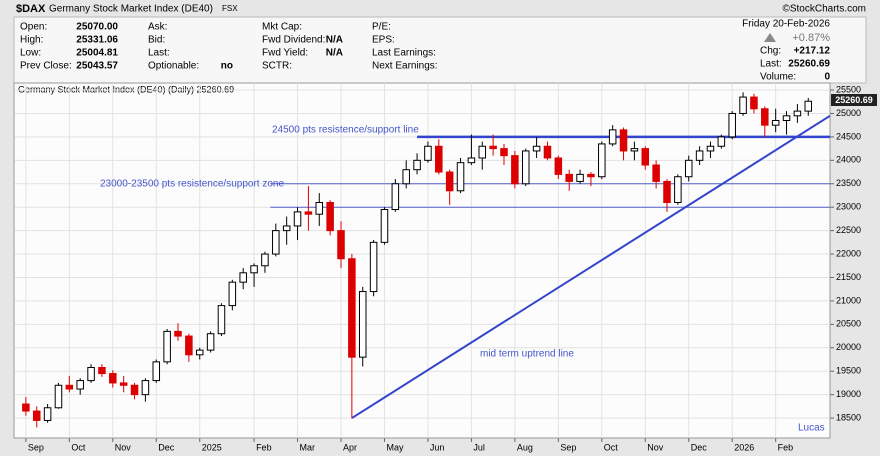 This screenshot has height=461, width=880. What do you see at coordinates (786, 24) in the screenshot?
I see `date: Friday 20-Feb-2026` at bounding box center [786, 24].